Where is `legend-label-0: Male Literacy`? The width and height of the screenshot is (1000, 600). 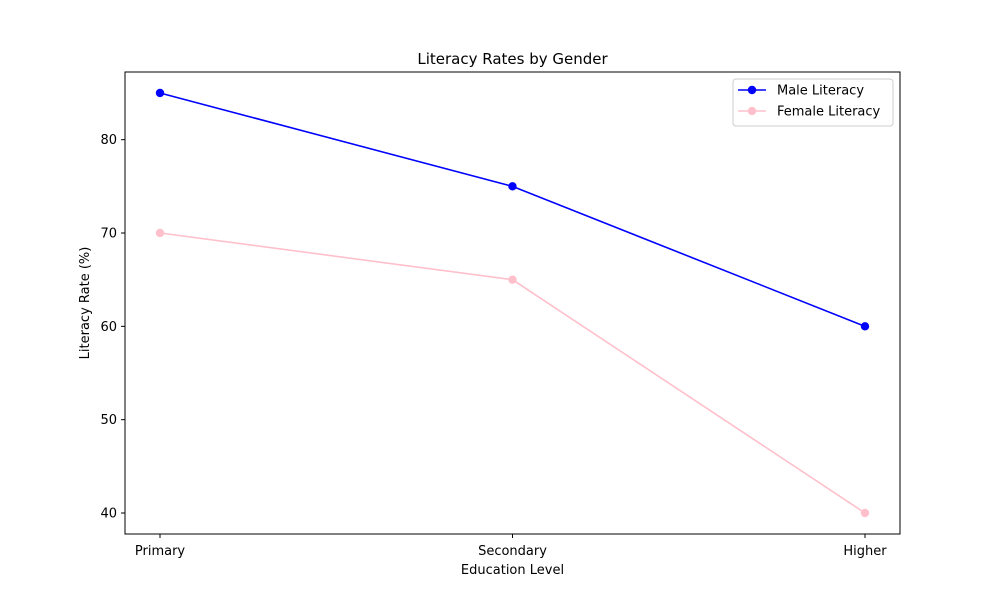 legend-label-0: Male Literacy is located at coordinates (820, 91).